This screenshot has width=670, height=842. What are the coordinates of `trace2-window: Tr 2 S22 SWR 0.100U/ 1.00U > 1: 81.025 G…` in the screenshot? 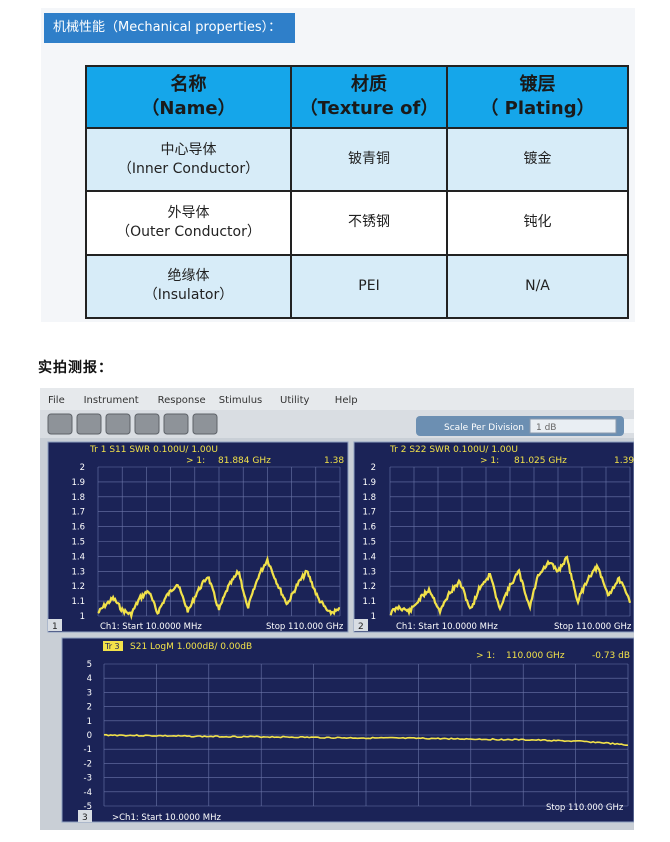 It's located at (493, 537).